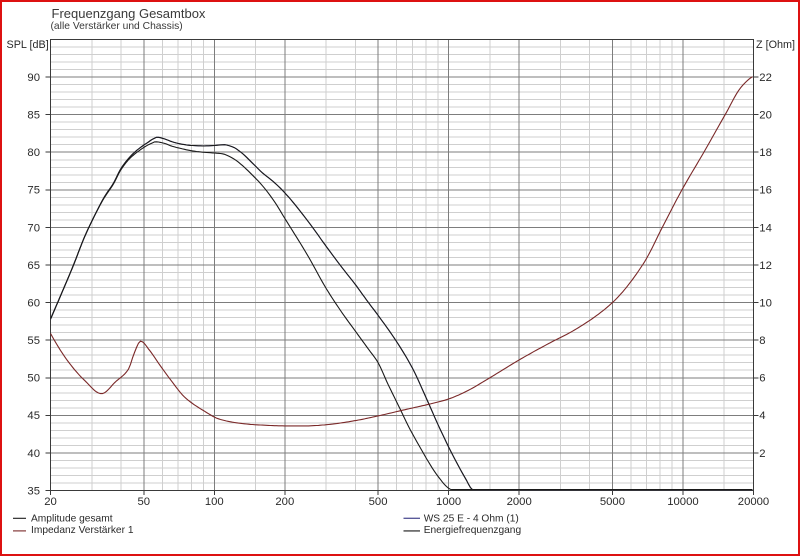 This screenshot has width=800, height=556. What do you see at coordinates (33, 491) in the screenshot?
I see `svg-text: 35` at bounding box center [33, 491].